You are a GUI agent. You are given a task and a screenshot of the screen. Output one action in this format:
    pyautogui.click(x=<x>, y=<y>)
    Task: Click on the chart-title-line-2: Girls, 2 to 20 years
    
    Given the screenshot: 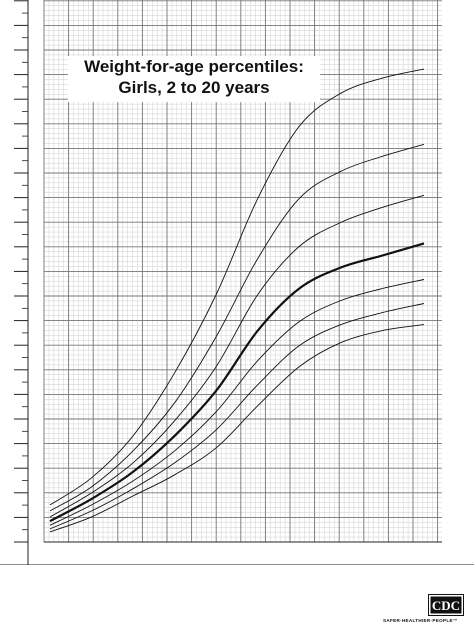 What is the action you would take?
    pyautogui.click(x=194, y=87)
    